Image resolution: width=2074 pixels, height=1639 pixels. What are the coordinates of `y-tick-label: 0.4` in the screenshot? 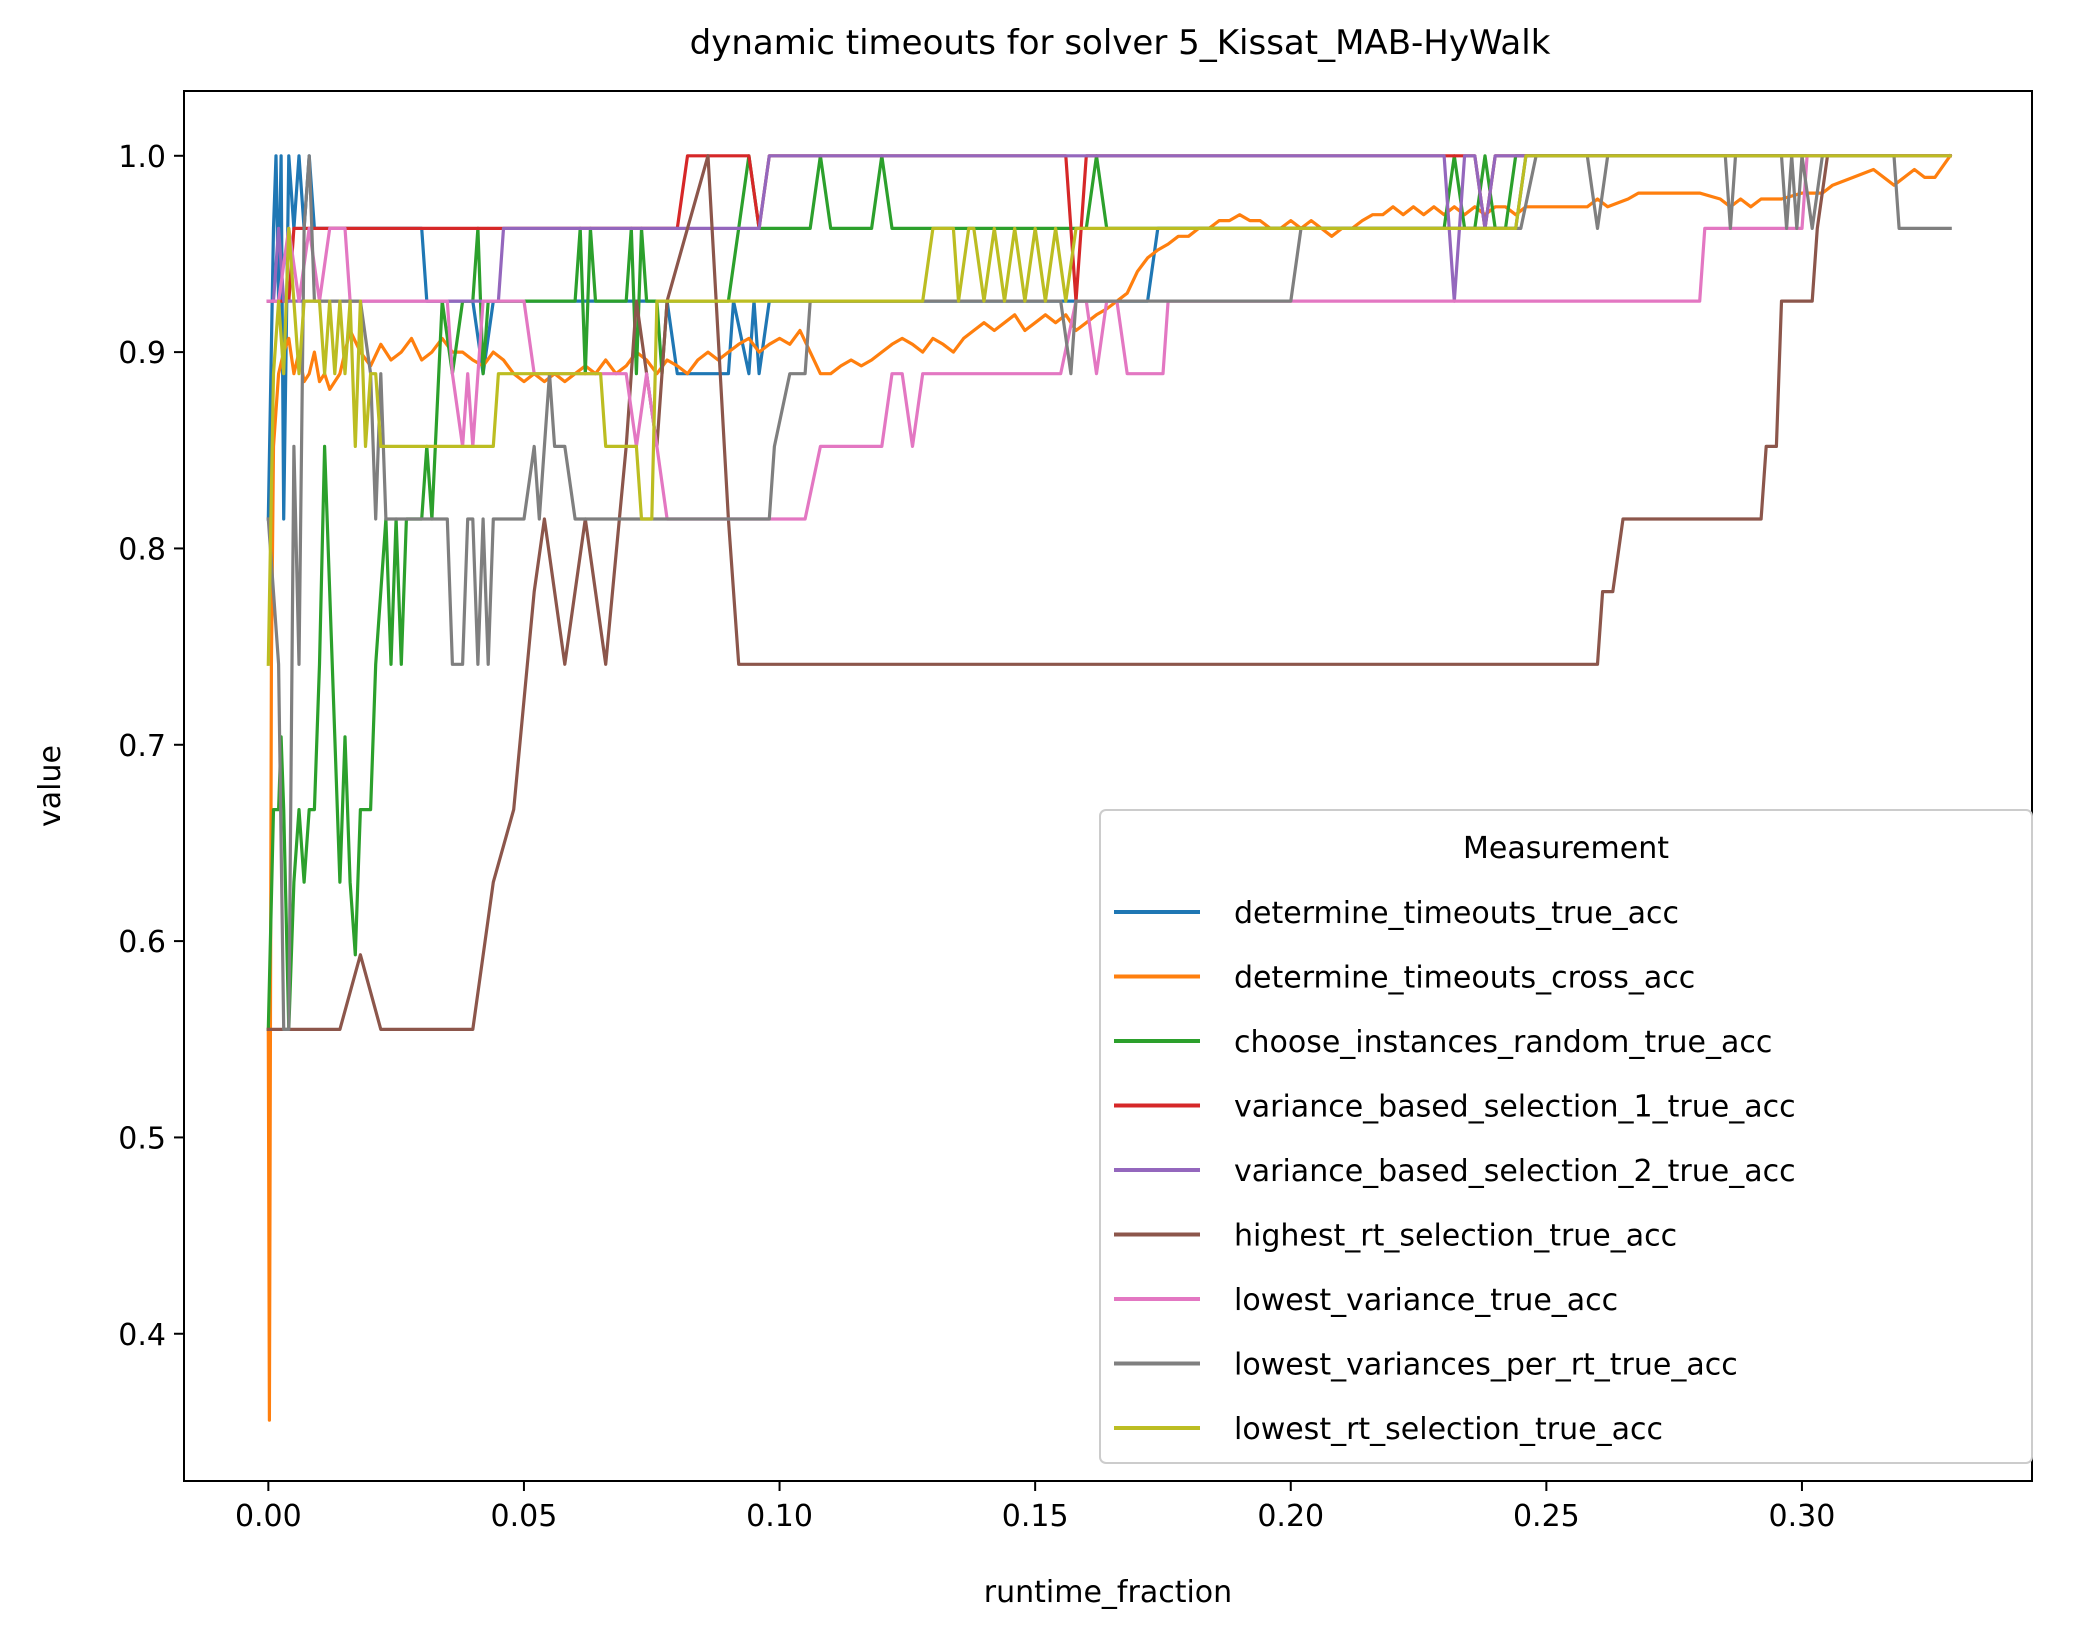 It's located at (142, 1335).